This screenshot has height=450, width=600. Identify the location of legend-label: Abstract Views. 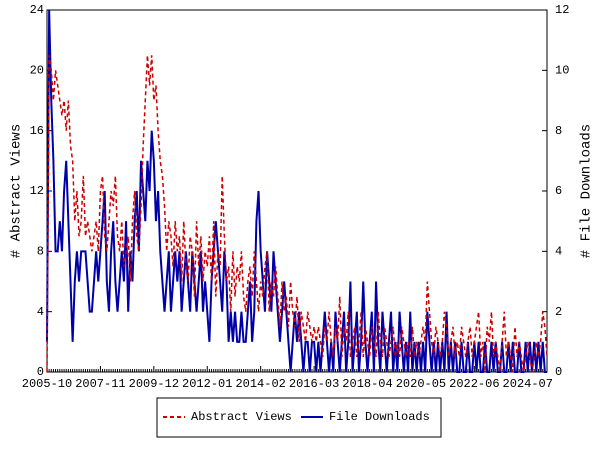
(241, 417).